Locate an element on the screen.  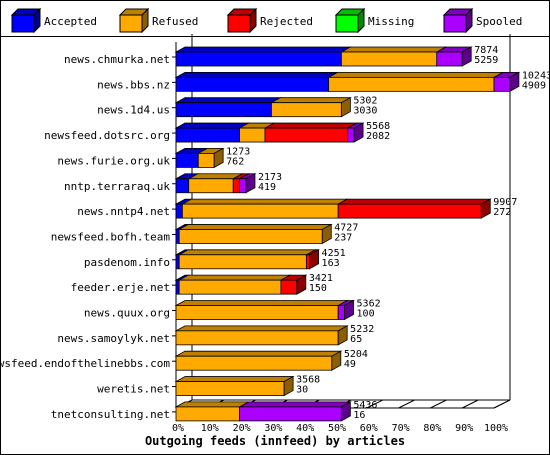
host-label: tnetconsulting.net is located at coordinates (110, 414).